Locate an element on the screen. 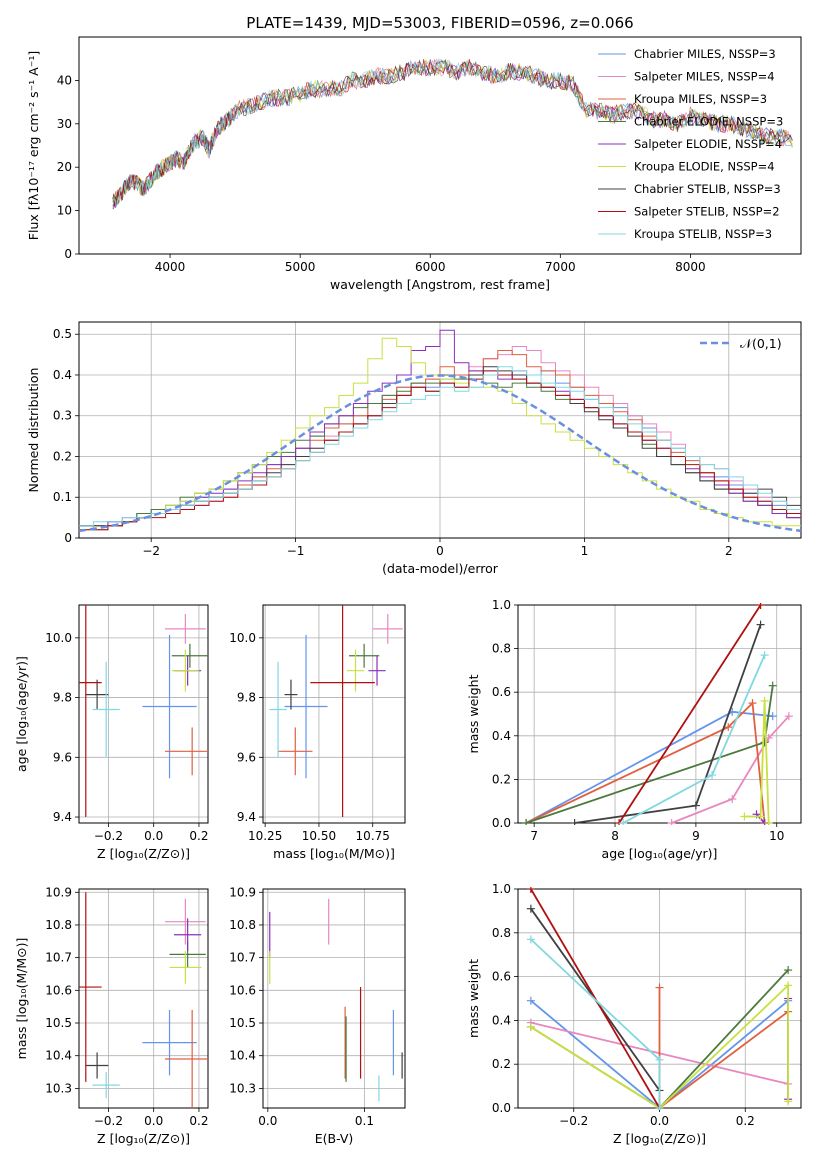 This screenshot has width=819, height=1170. y-tick-label: 0.3 is located at coordinates (62, 416).